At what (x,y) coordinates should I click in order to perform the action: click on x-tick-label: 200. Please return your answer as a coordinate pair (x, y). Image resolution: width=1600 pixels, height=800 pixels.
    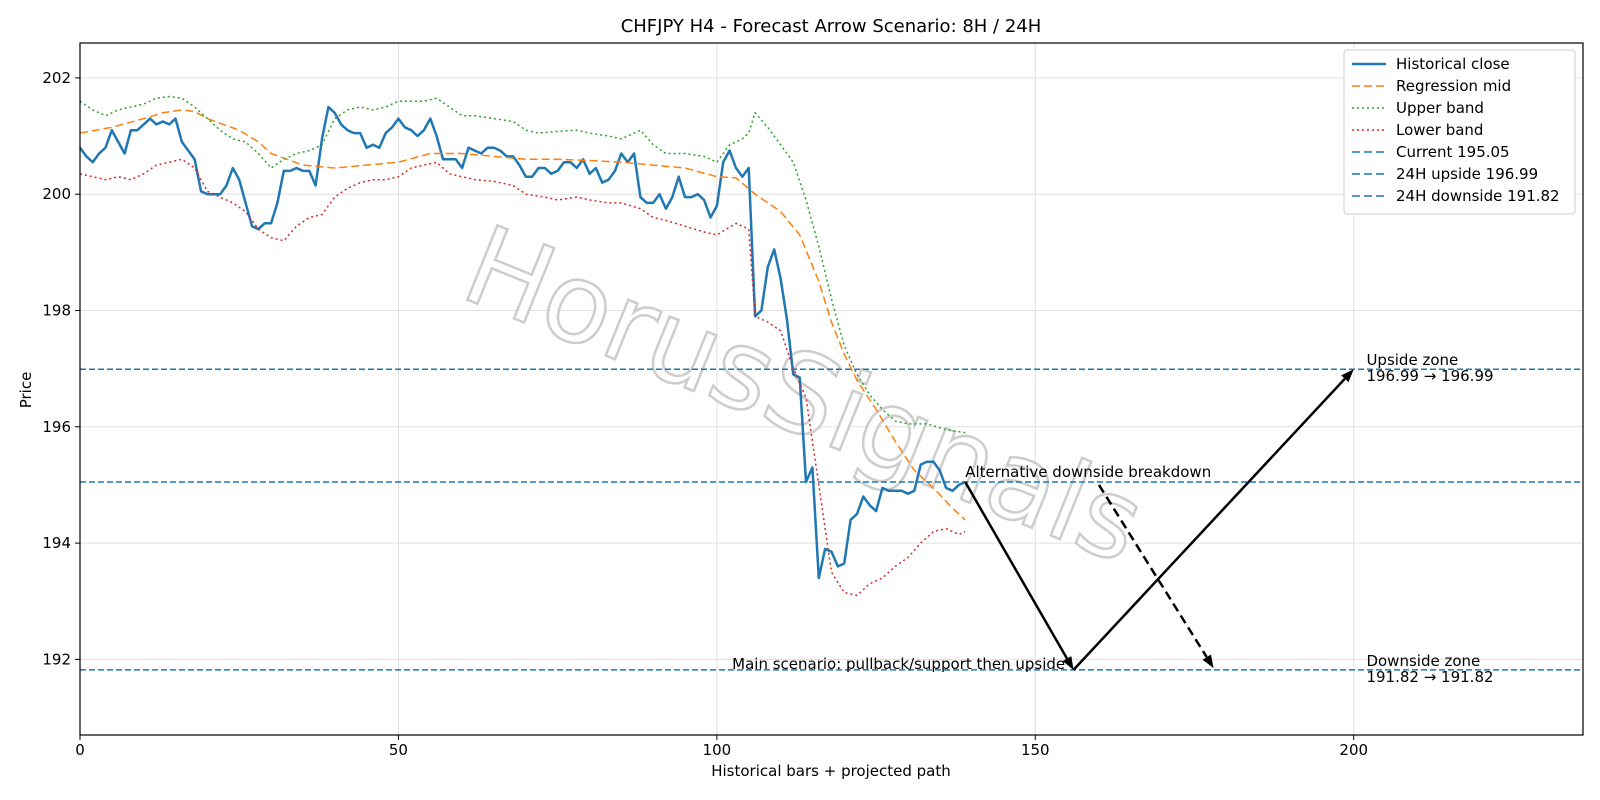
    Looking at the image, I should click on (1353, 750).